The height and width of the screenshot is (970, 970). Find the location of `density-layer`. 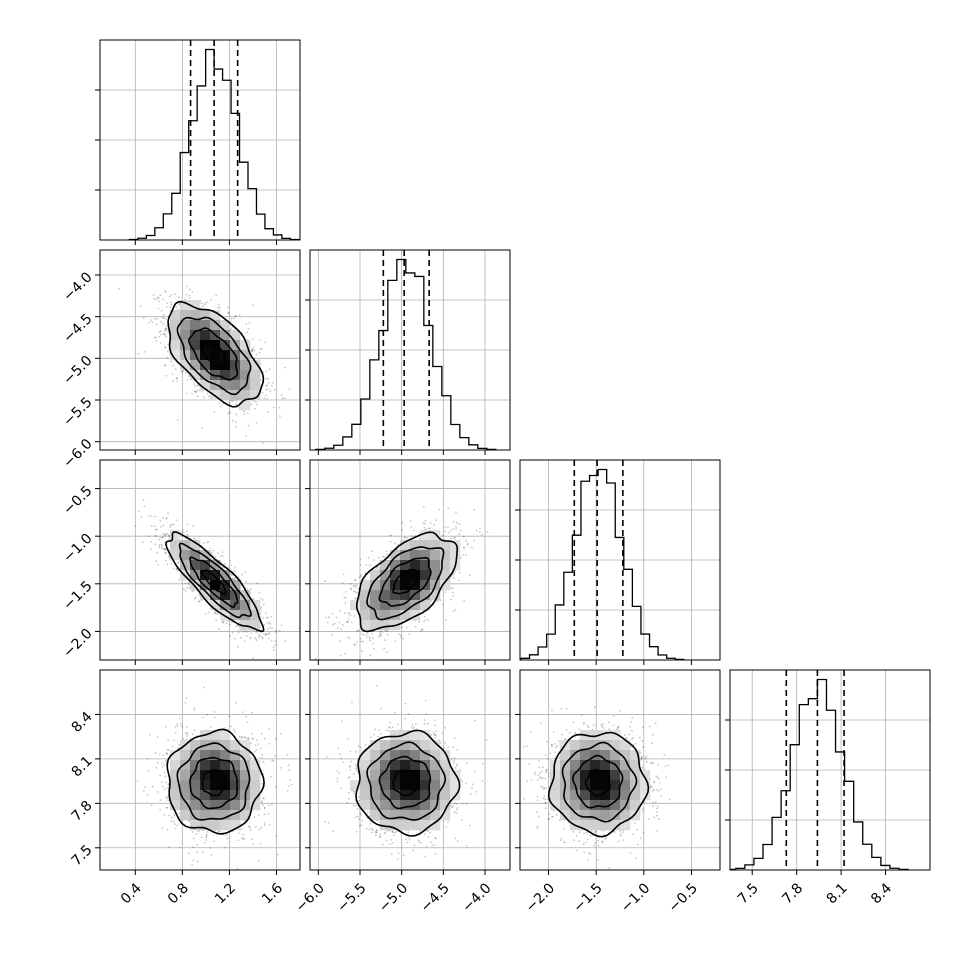

density-layer is located at coordinates (406, 772).